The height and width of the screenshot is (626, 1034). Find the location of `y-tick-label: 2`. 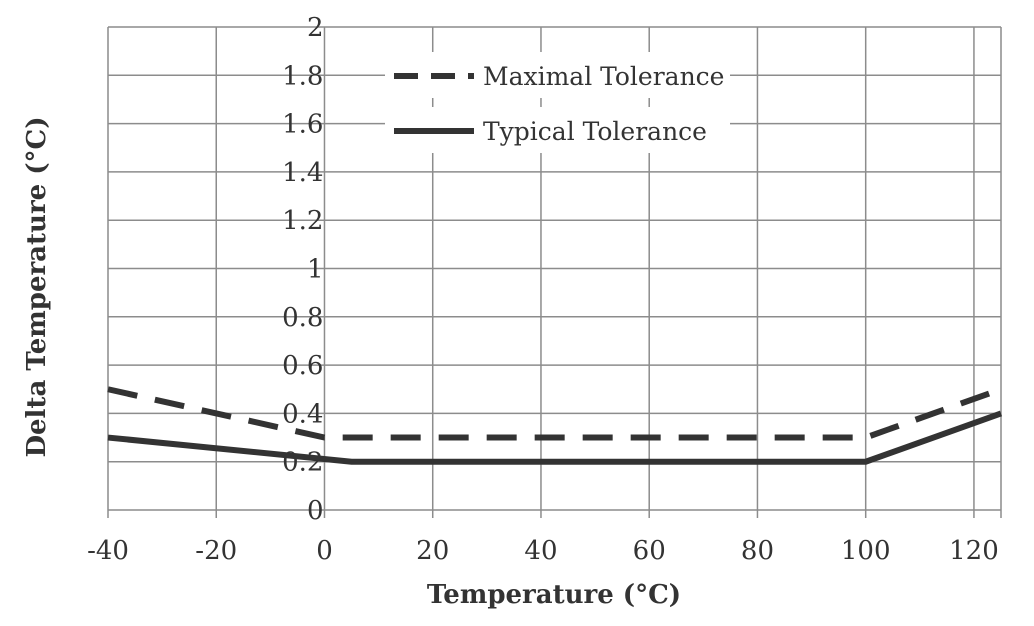

y-tick-label: 2 is located at coordinates (315, 28).